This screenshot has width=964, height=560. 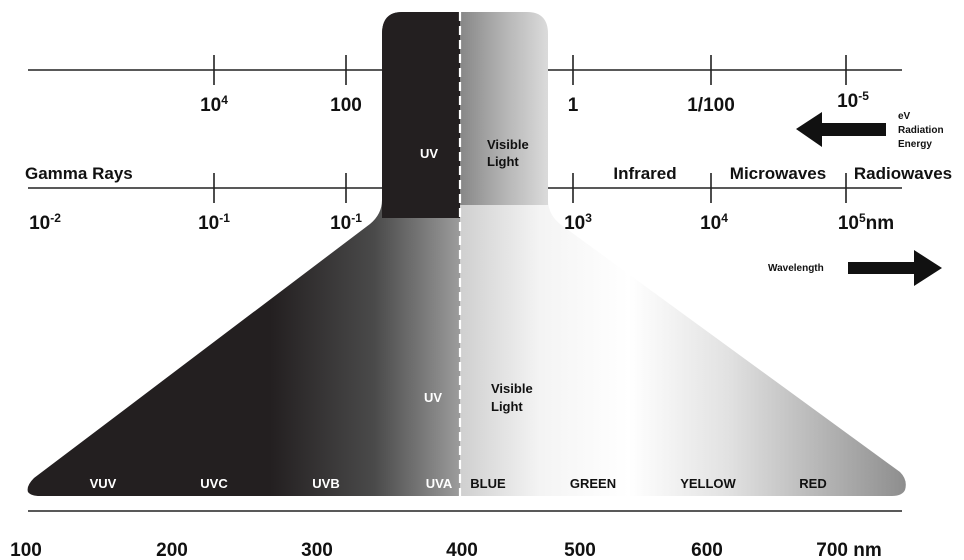 I want to click on energy-tick-label: 1/100, so click(x=711, y=105).